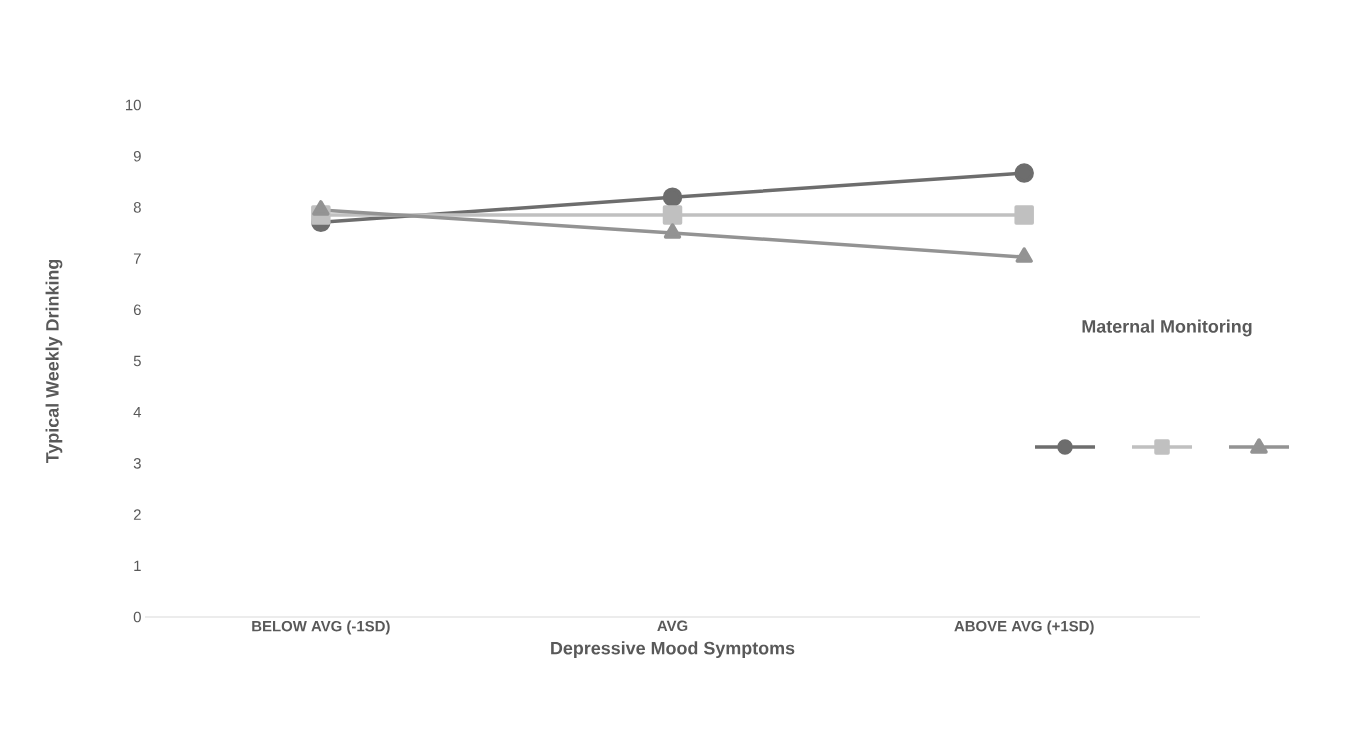  Describe the element at coordinates (137, 514) in the screenshot. I see `y-tick-label: 2` at that location.